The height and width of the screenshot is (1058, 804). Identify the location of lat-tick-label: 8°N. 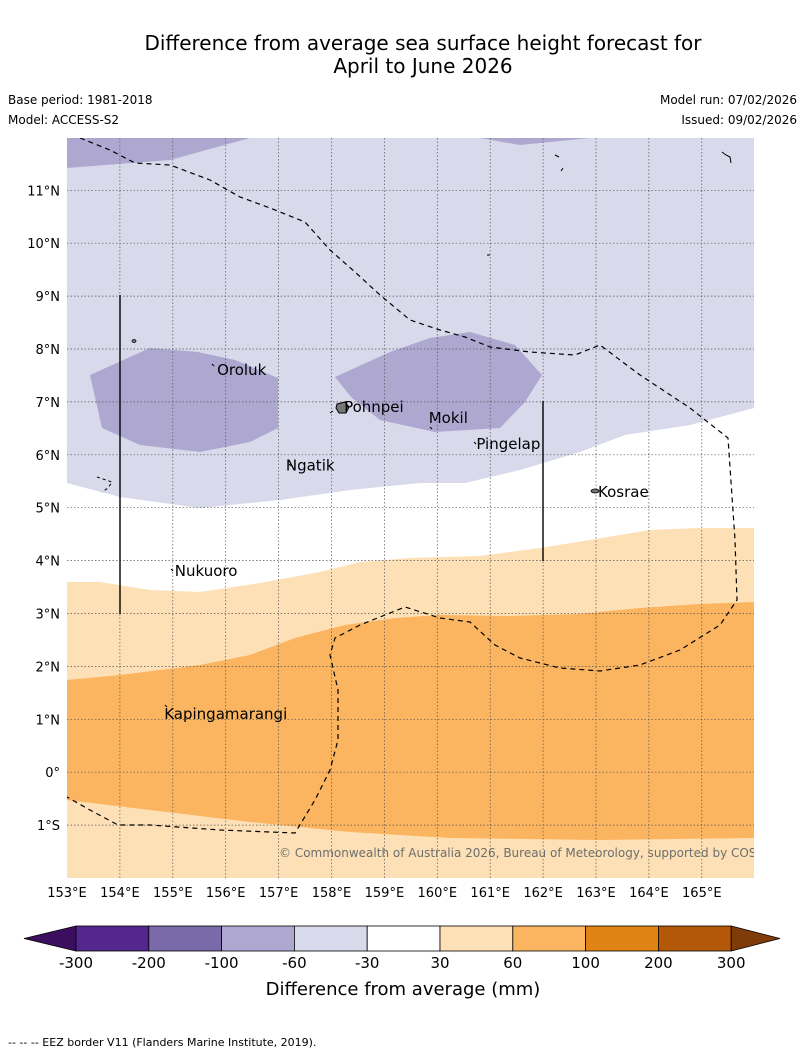
(48, 350).